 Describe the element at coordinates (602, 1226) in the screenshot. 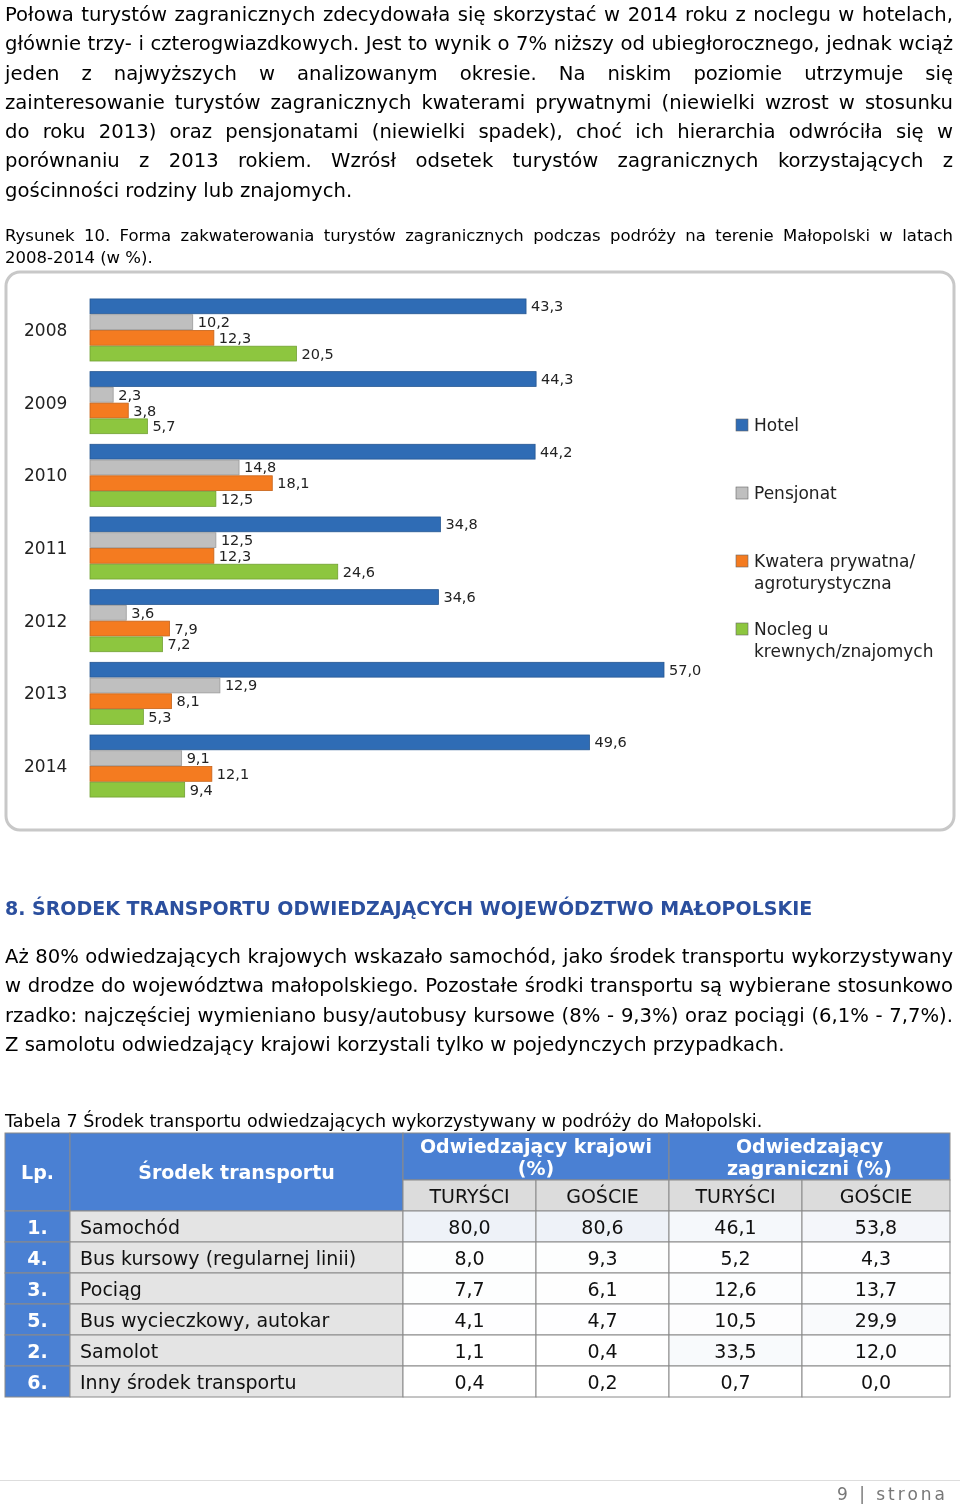

I see `data-label: 80,6` at that location.